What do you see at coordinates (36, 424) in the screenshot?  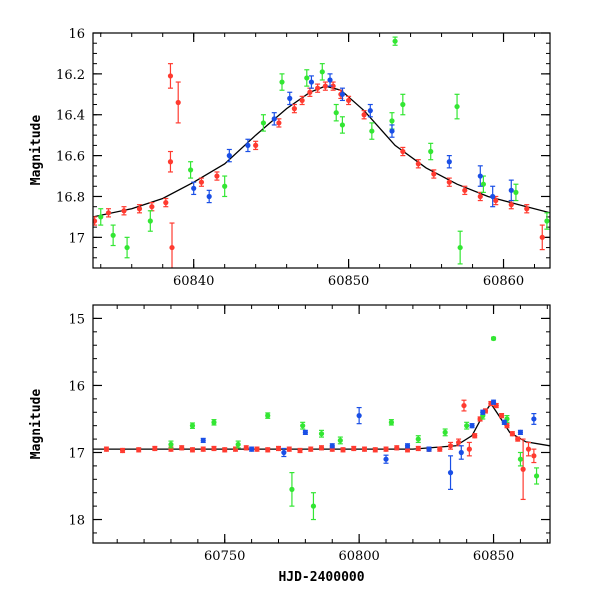 I see `y-axis-label: Magnitude` at bounding box center [36, 424].